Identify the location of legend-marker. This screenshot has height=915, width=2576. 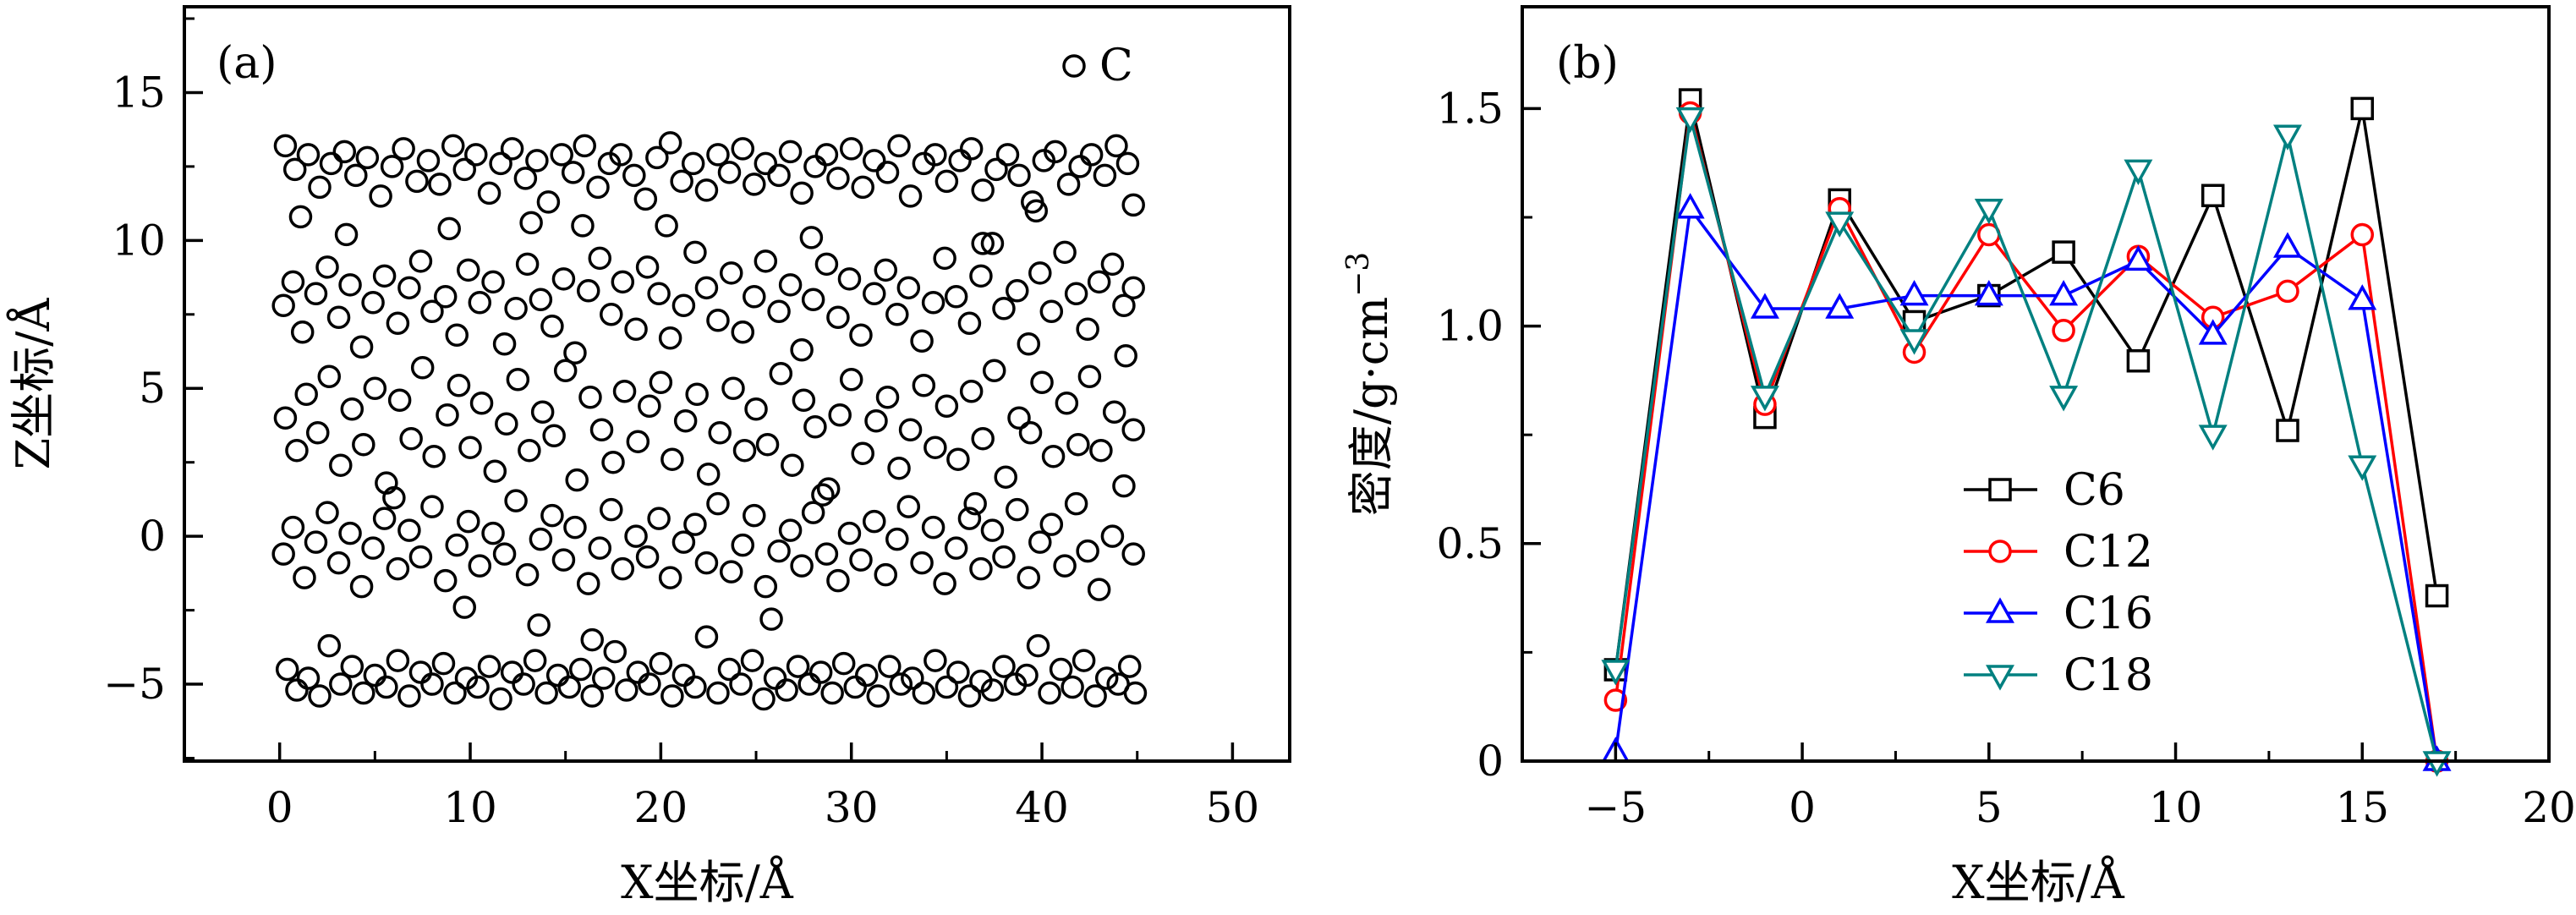
(2000, 551).